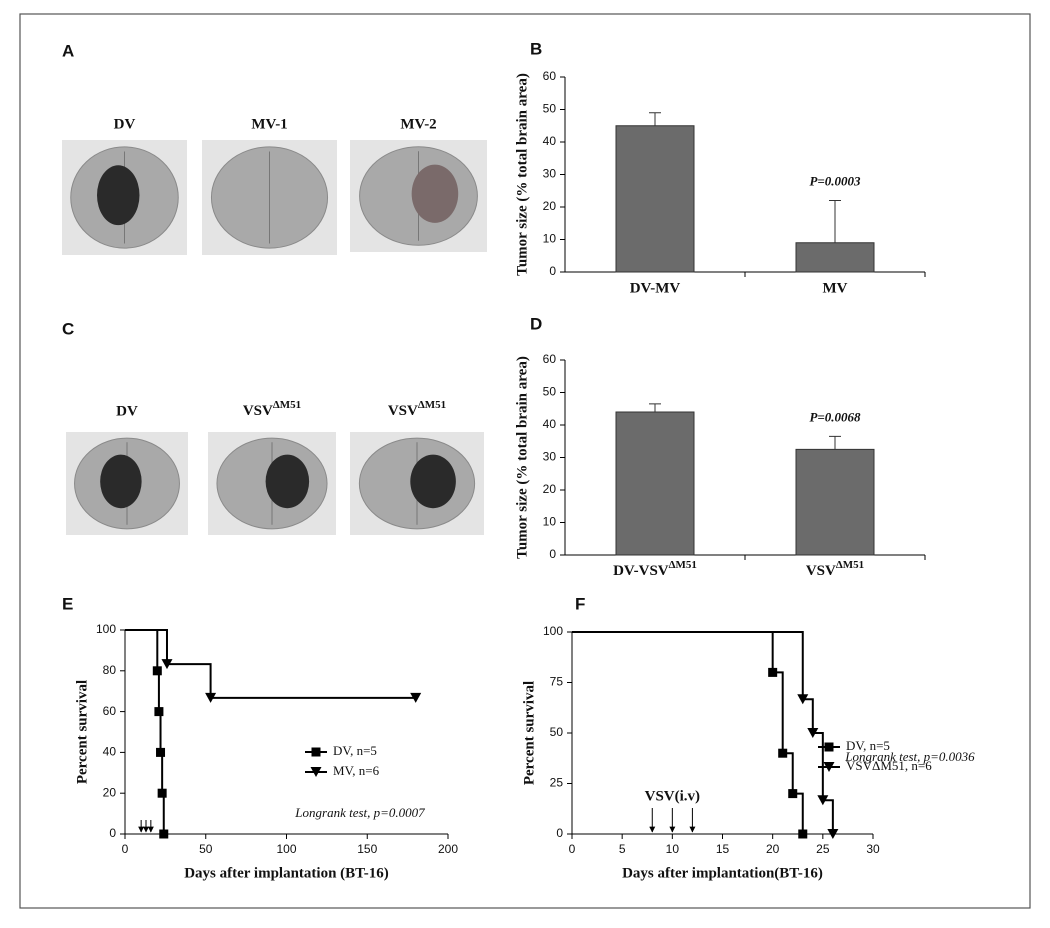 The image size is (1050, 928). Describe the element at coordinates (68, 328) in the screenshot. I see `panel-letter: C` at that location.